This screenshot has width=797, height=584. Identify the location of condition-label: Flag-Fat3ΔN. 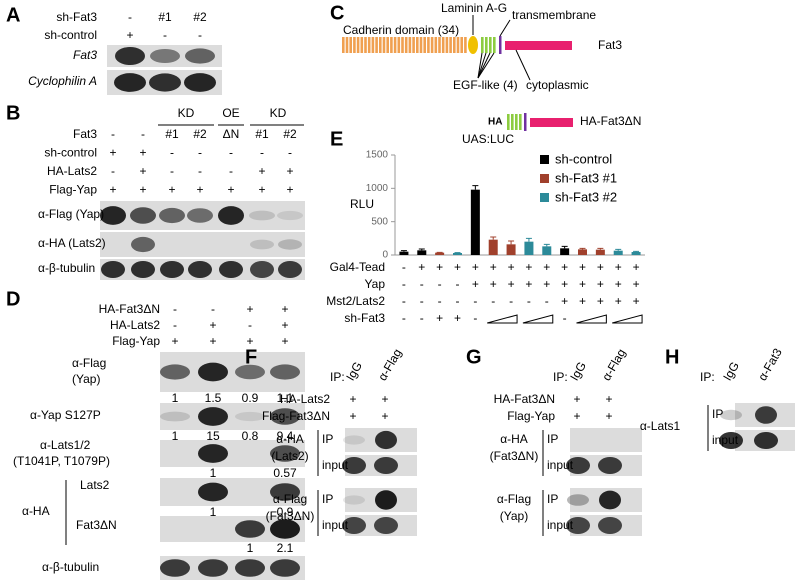
(296, 416).